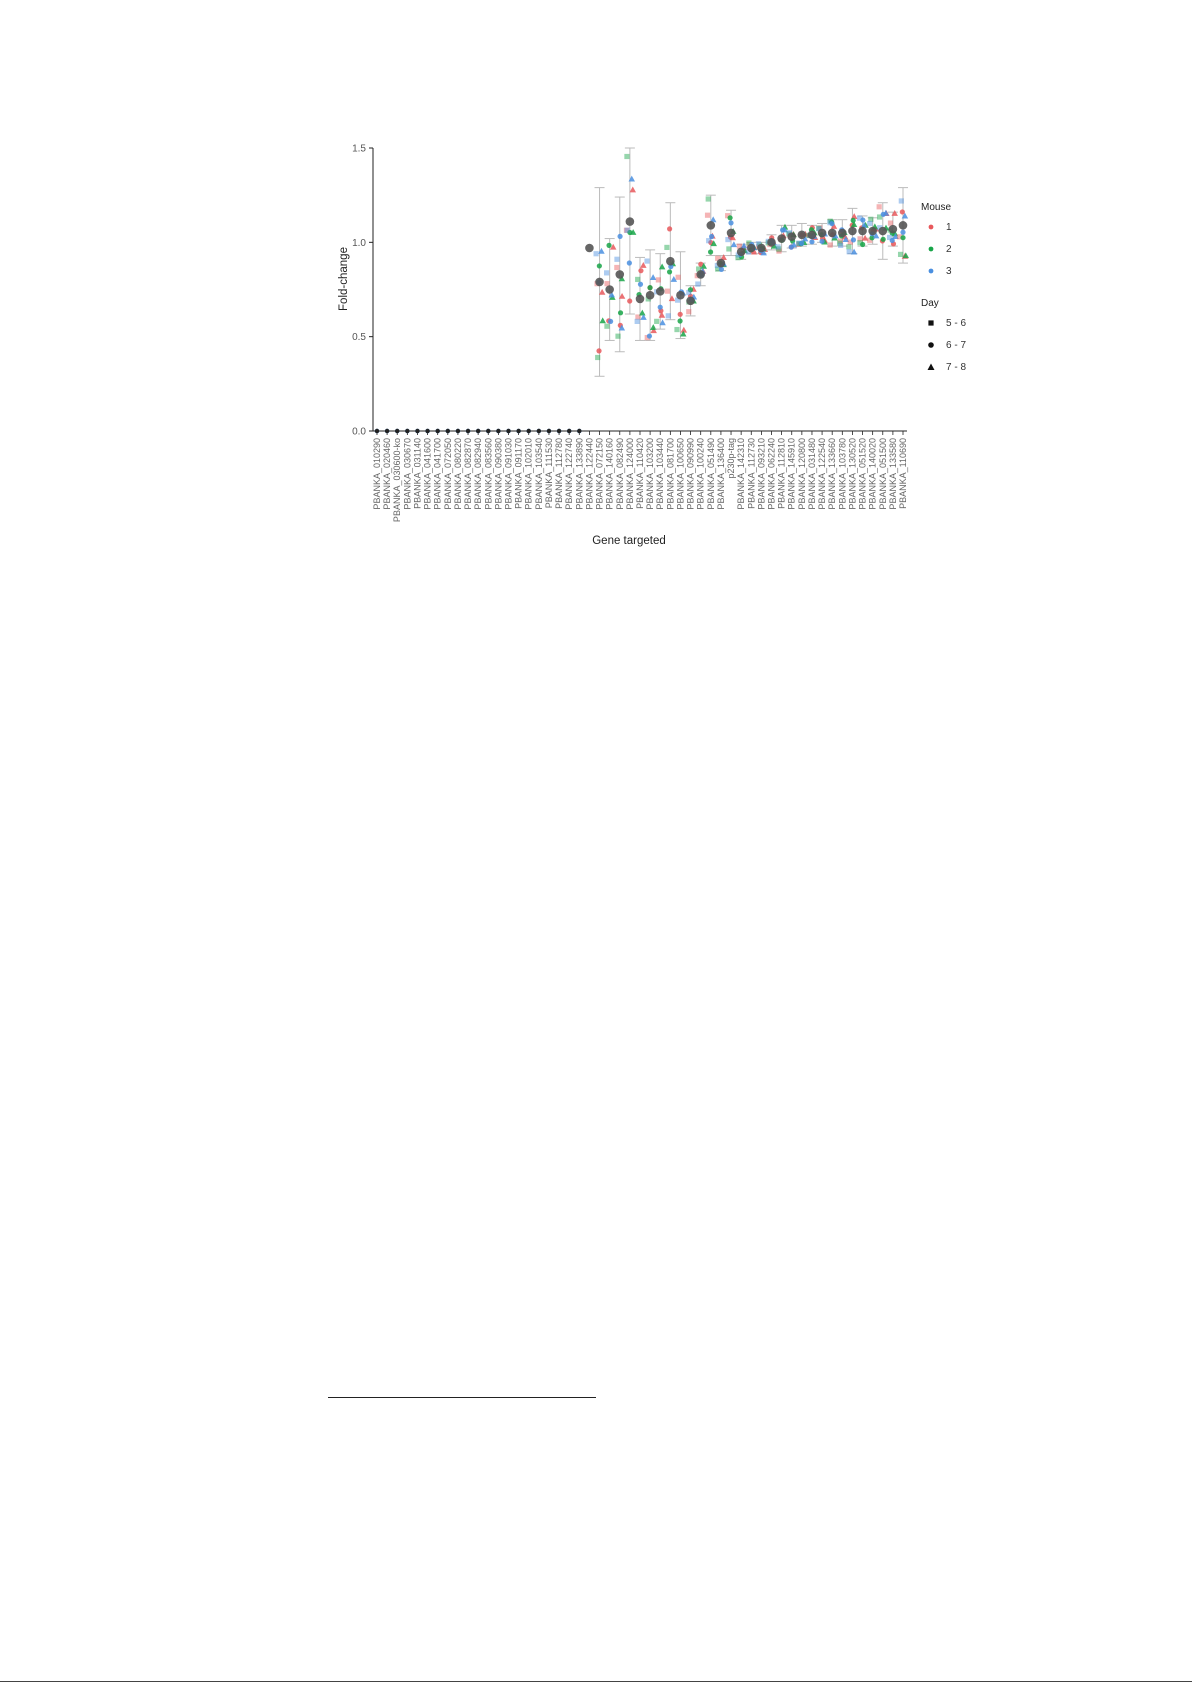  Describe the element at coordinates (761, 474) in the screenshot. I see `x-tick-label: PBANKA_093210` at that location.